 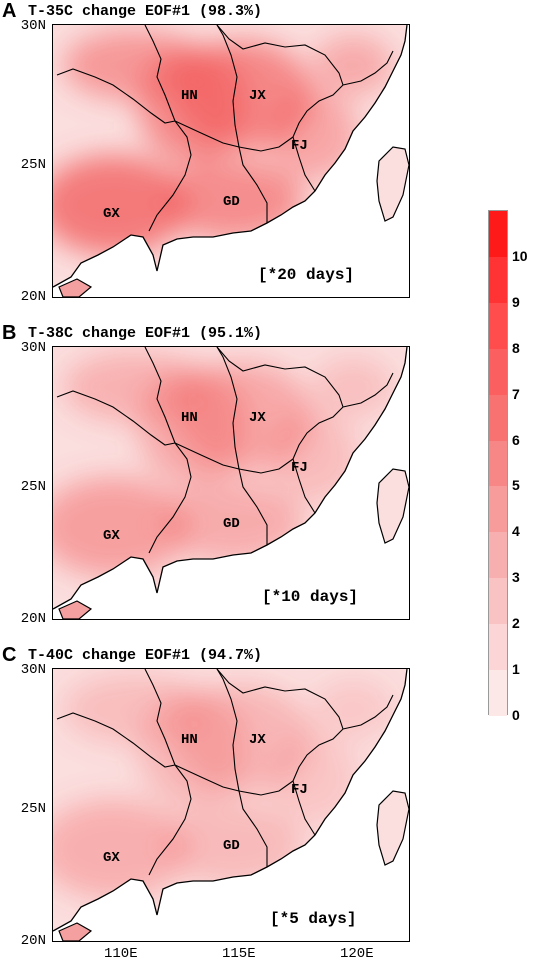 What do you see at coordinates (516, 623) in the screenshot?
I see `colorbar-tick-label: 2` at bounding box center [516, 623].